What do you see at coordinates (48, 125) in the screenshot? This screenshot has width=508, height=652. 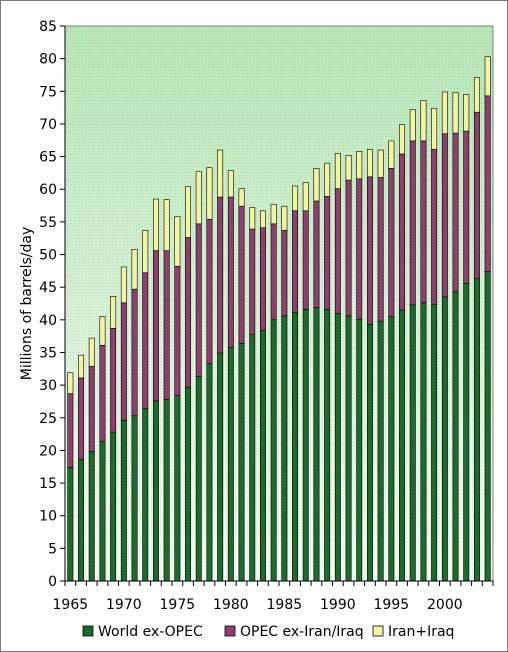 I see `y-tick-label-70: 70` at bounding box center [48, 125].